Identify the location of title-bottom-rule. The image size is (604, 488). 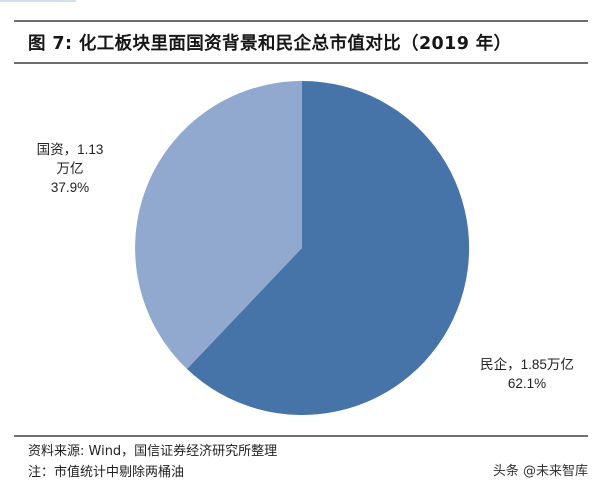
(301, 63).